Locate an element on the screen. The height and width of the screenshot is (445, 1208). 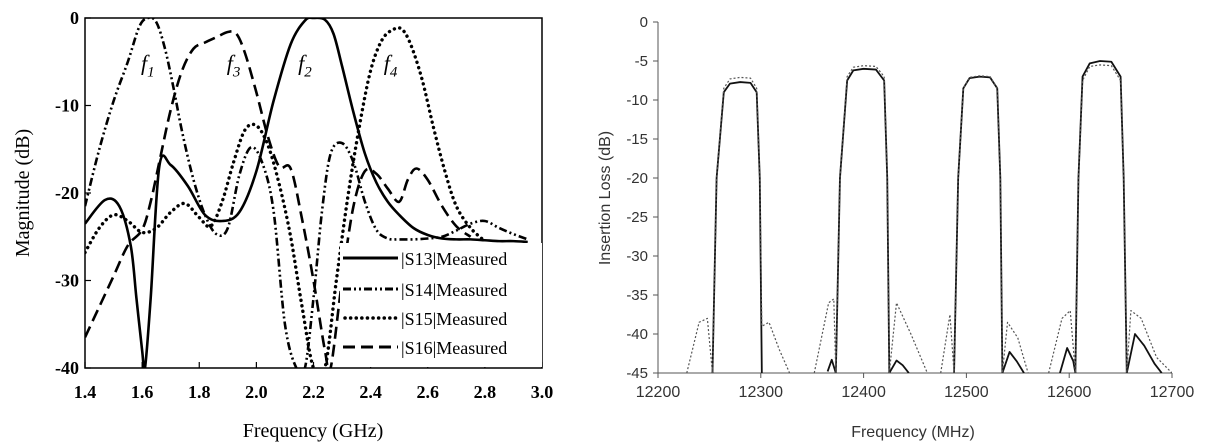
left-x-tick-label: 2.6 is located at coordinates (428, 392).